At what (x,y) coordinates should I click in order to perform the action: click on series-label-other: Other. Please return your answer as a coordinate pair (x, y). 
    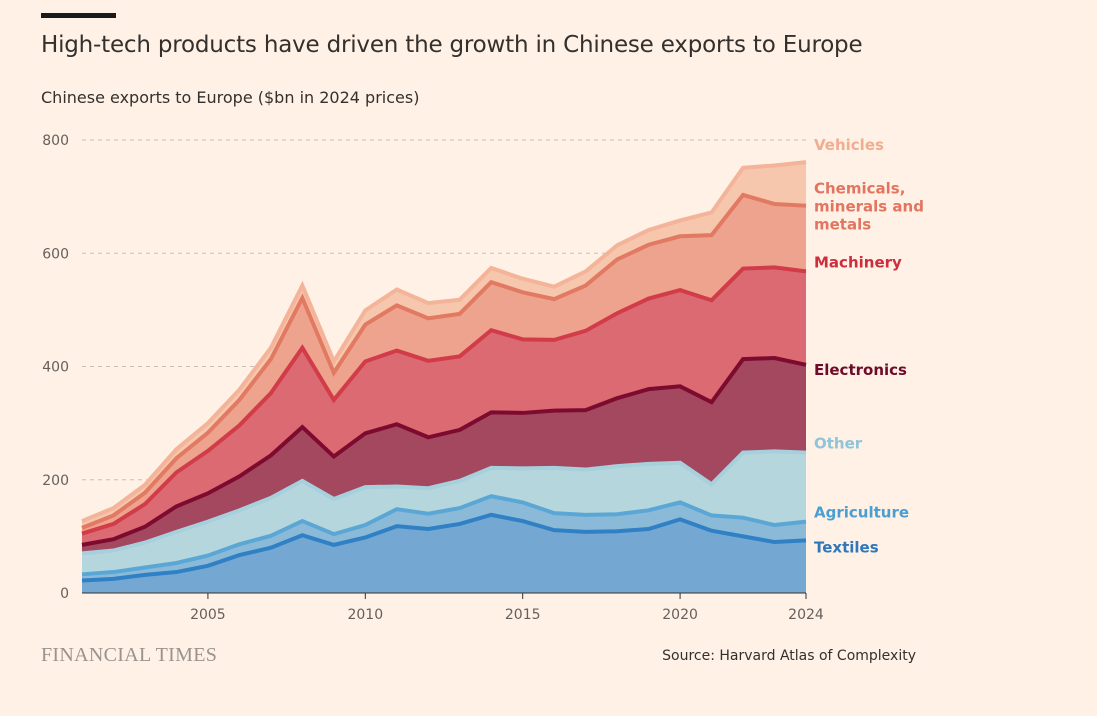
    Looking at the image, I should click on (838, 443).